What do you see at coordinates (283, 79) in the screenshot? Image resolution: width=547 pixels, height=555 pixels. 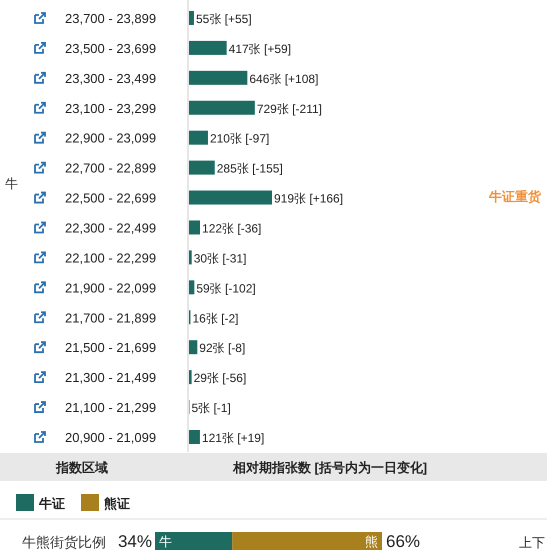 I see `data-label: 646张 [+108]` at bounding box center [283, 79].